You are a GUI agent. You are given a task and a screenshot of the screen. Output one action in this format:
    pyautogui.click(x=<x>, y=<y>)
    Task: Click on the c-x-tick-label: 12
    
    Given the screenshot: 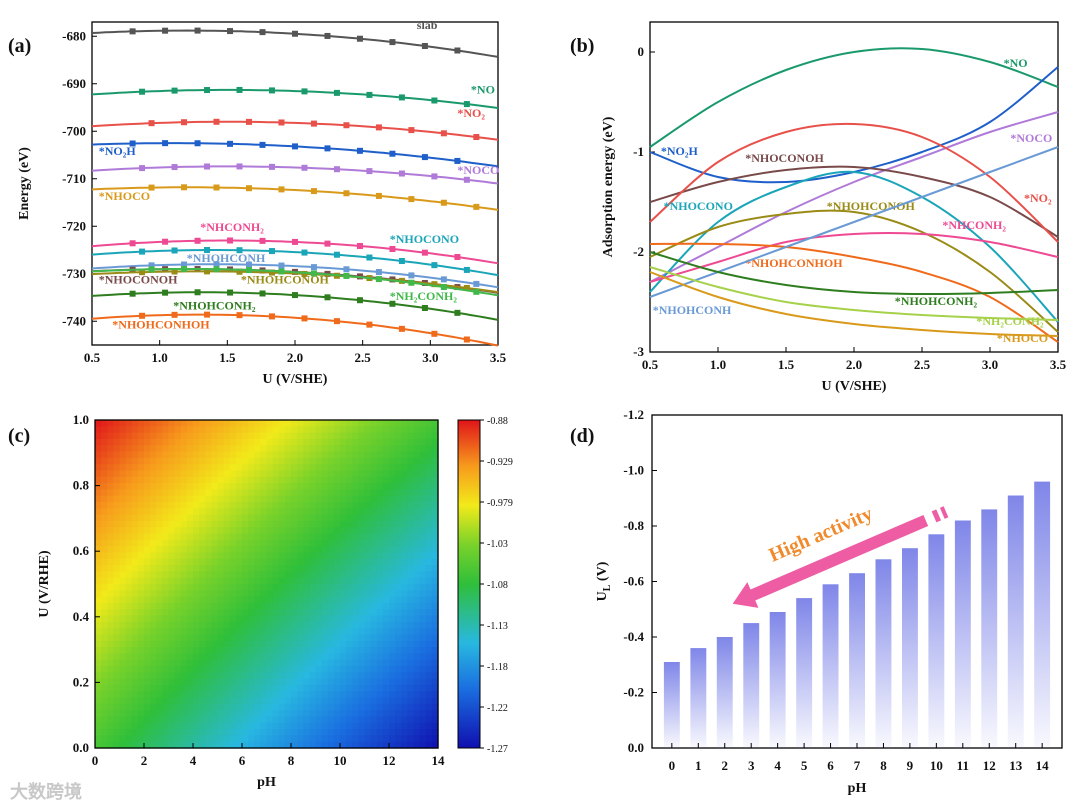 What is the action you would take?
    pyautogui.click(x=389, y=760)
    